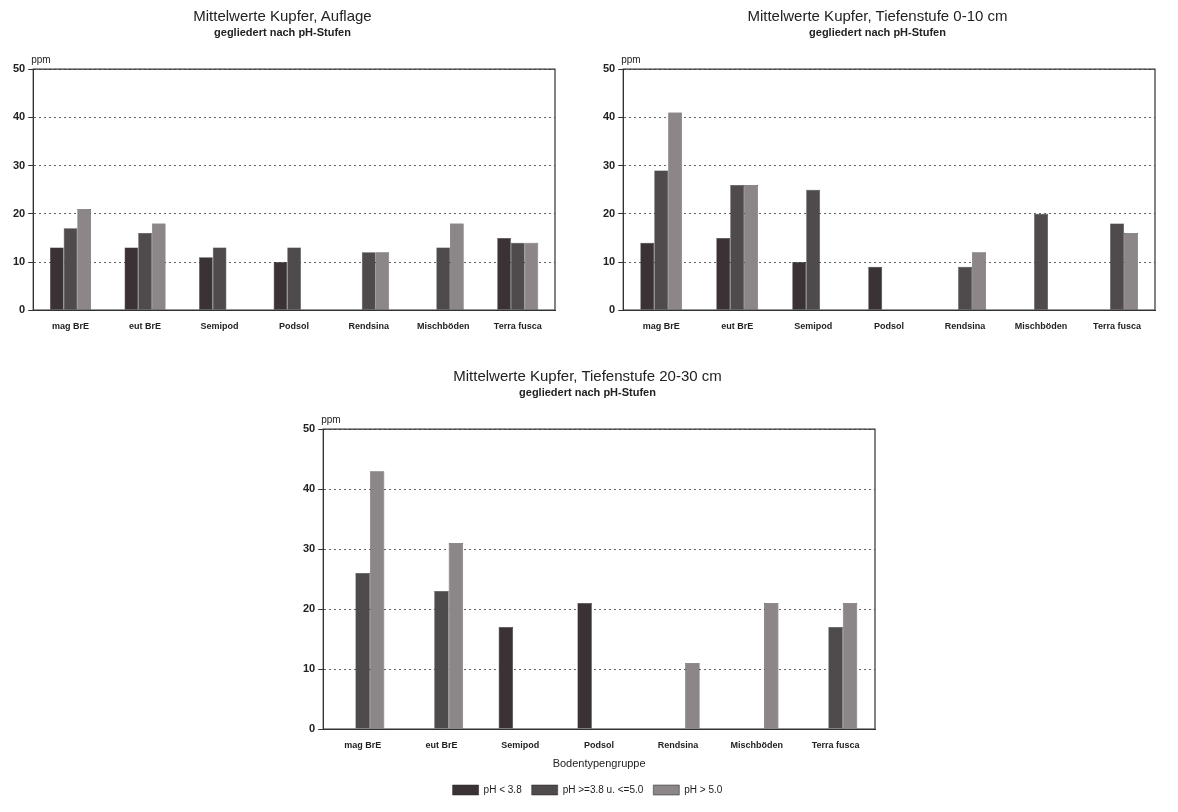 This screenshot has width=1178, height=812. What do you see at coordinates (703, 789) in the screenshot?
I see `legend-label: pH > 5.0` at bounding box center [703, 789].